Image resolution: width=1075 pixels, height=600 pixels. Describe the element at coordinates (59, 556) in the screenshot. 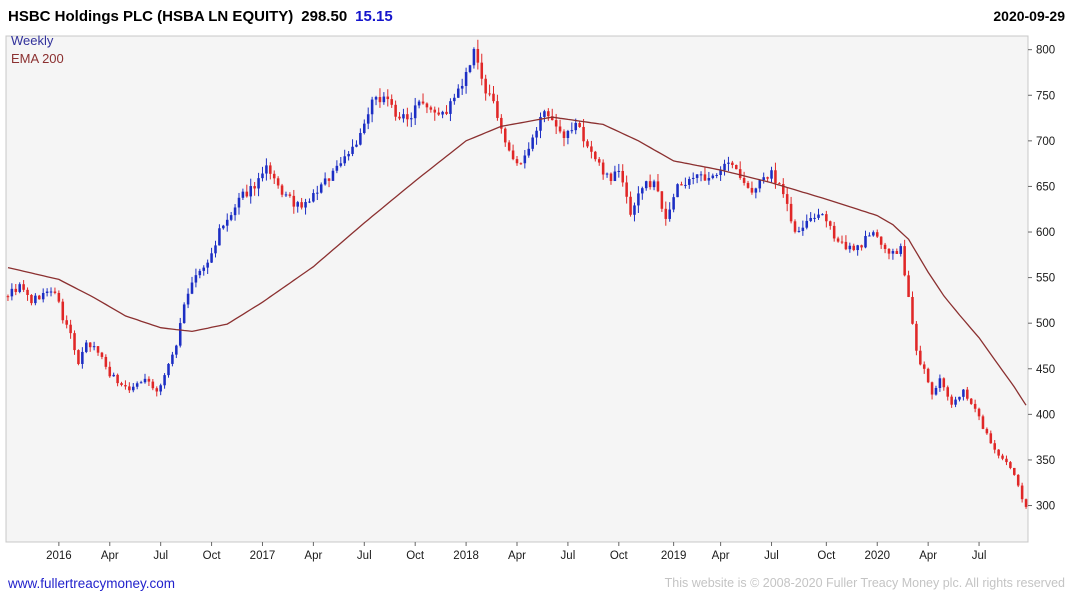

I see `svg-text: 2016` at that location.